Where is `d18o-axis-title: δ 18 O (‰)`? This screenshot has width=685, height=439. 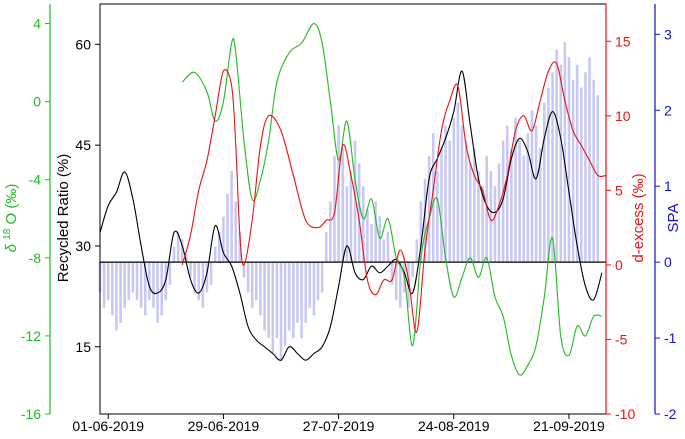 d18o-axis-title: δ 18 O (‰) is located at coordinates (10, 218).